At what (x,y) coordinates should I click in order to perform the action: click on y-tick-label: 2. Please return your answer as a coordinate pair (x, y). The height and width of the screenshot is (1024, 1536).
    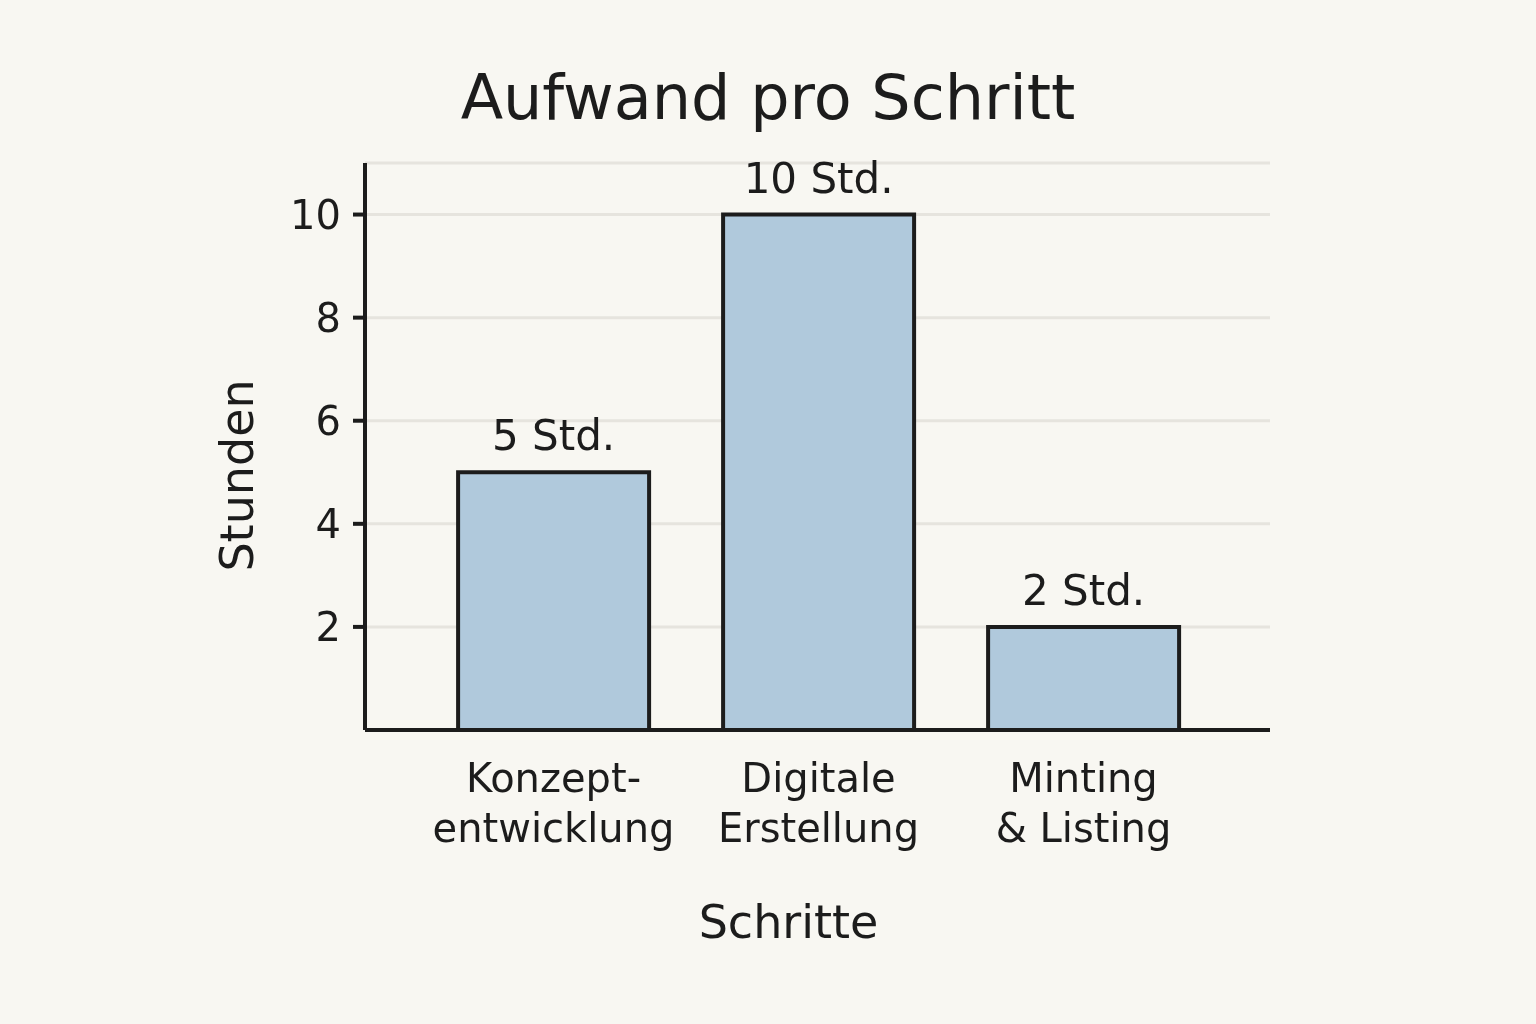
    Looking at the image, I should click on (328, 627).